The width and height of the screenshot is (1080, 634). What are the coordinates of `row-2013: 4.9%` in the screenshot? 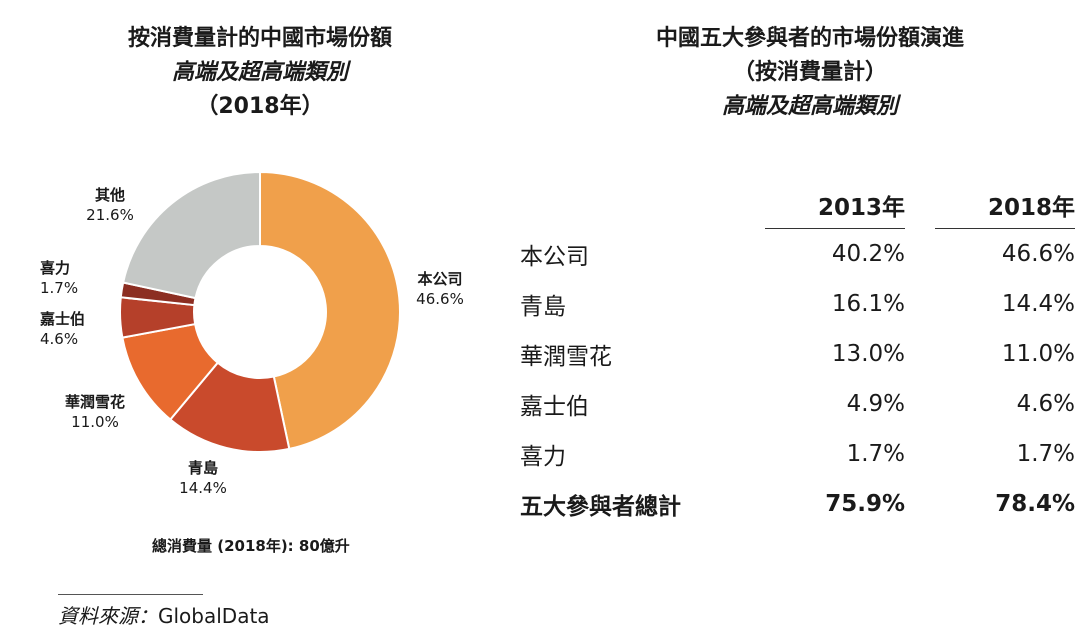 It's located at (875, 403).